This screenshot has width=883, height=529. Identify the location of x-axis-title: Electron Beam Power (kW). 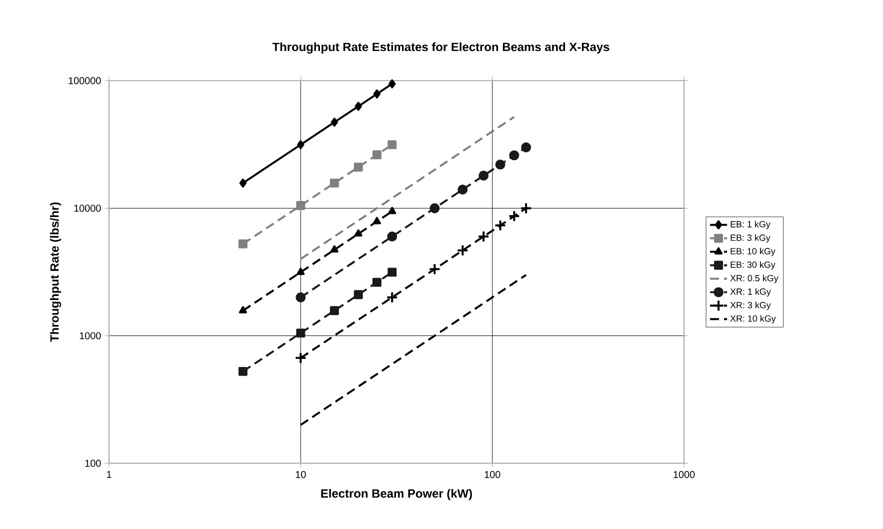
(396, 494).